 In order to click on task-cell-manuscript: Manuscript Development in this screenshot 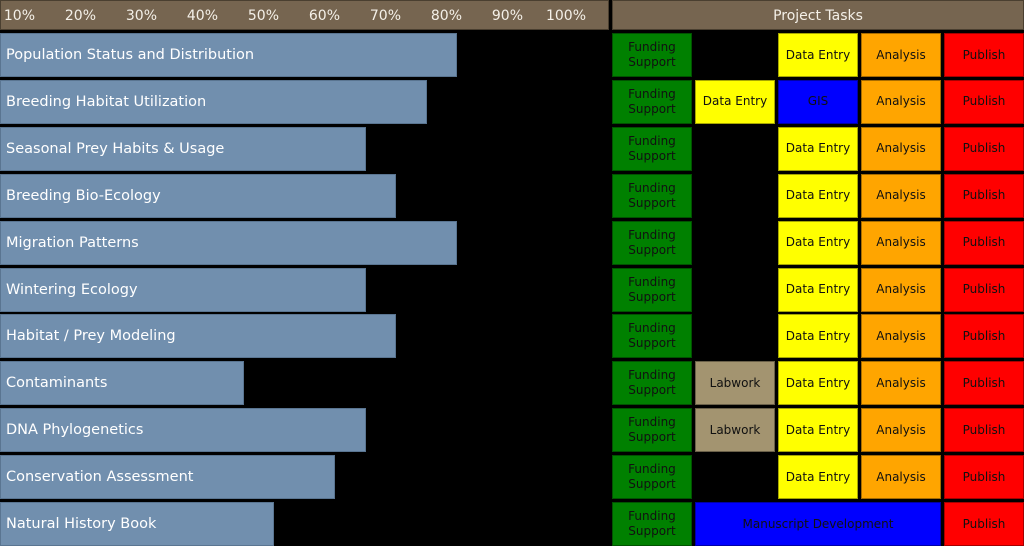, I will do `click(818, 524)`.